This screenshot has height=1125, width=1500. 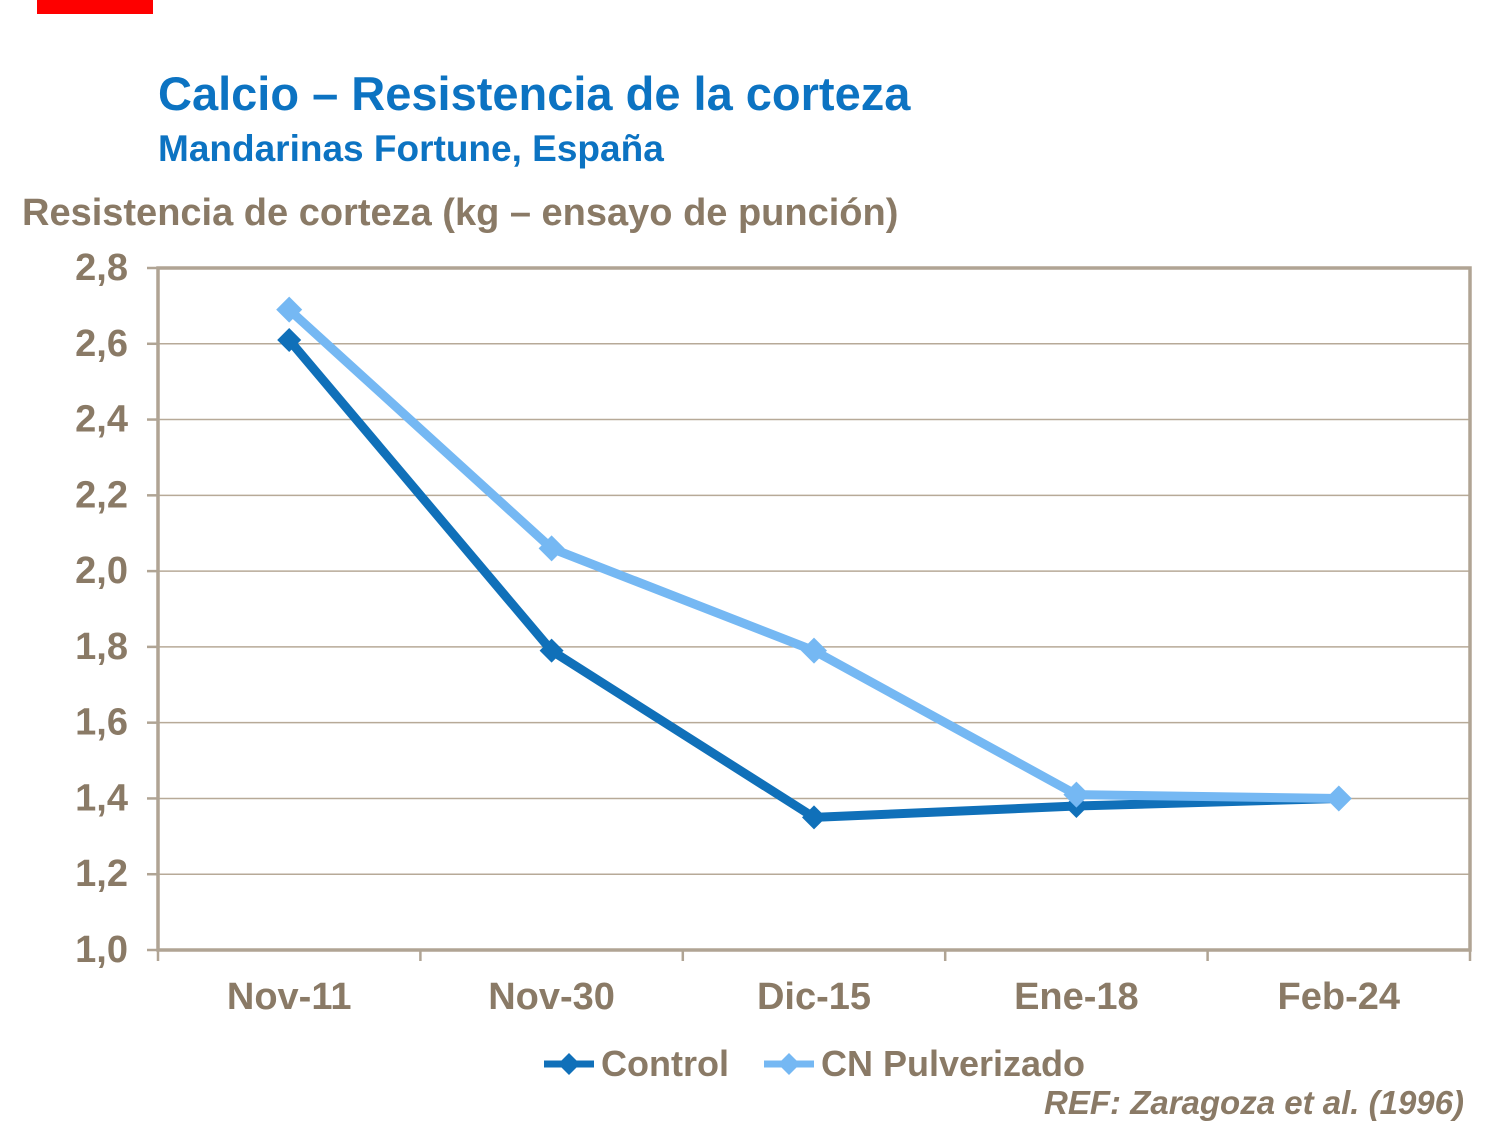 I want to click on red-accent-bar, so click(x=95, y=7).